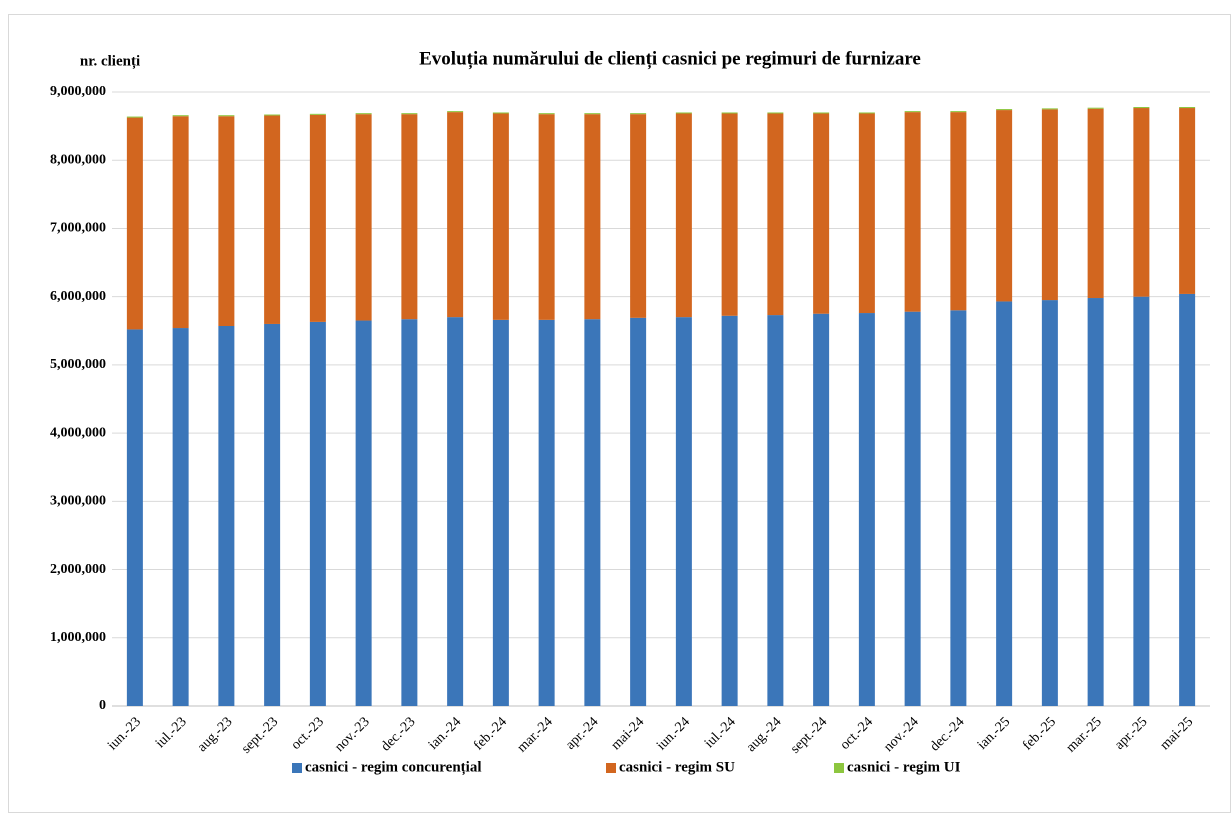  What do you see at coordinates (78, 91) in the screenshot?
I see `y-tick-label: 9,000,000` at bounding box center [78, 91].